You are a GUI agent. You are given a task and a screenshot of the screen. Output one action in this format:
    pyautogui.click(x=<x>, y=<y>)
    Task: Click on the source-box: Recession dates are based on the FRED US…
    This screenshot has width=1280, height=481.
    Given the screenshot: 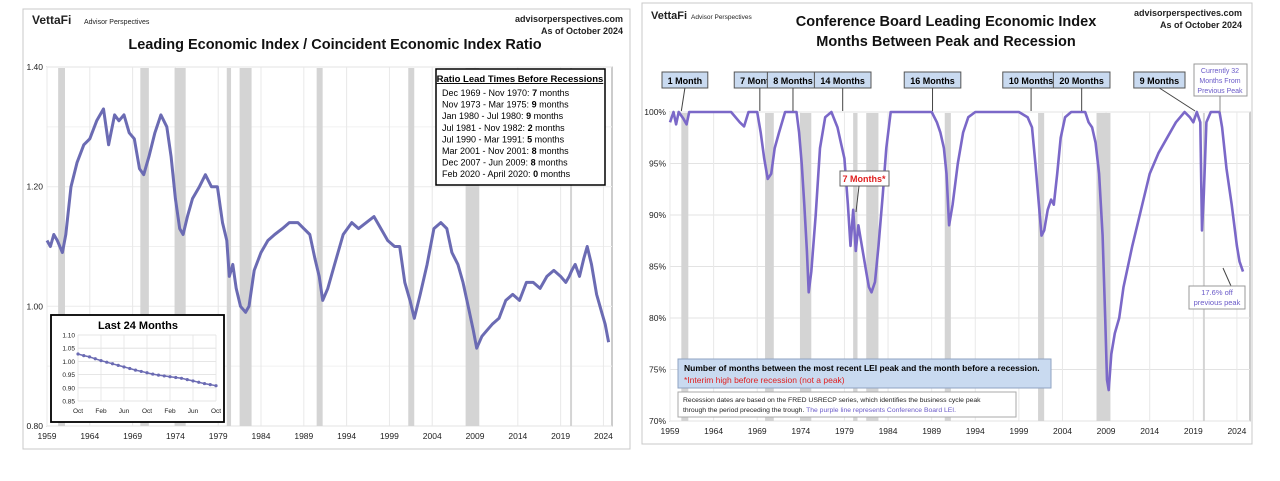 What is the action you would take?
    pyautogui.click(x=847, y=404)
    